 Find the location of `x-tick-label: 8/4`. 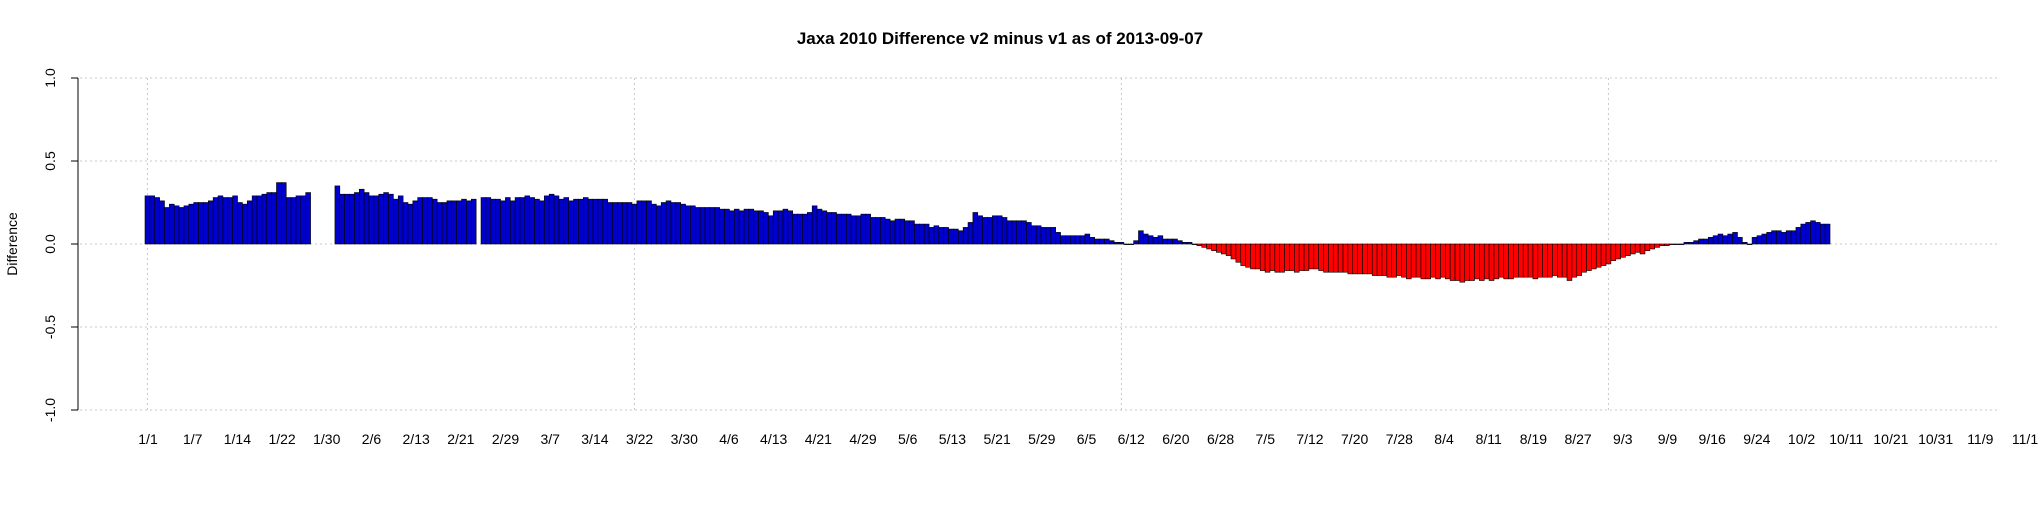

x-tick-label: 8/4 is located at coordinates (1444, 439).